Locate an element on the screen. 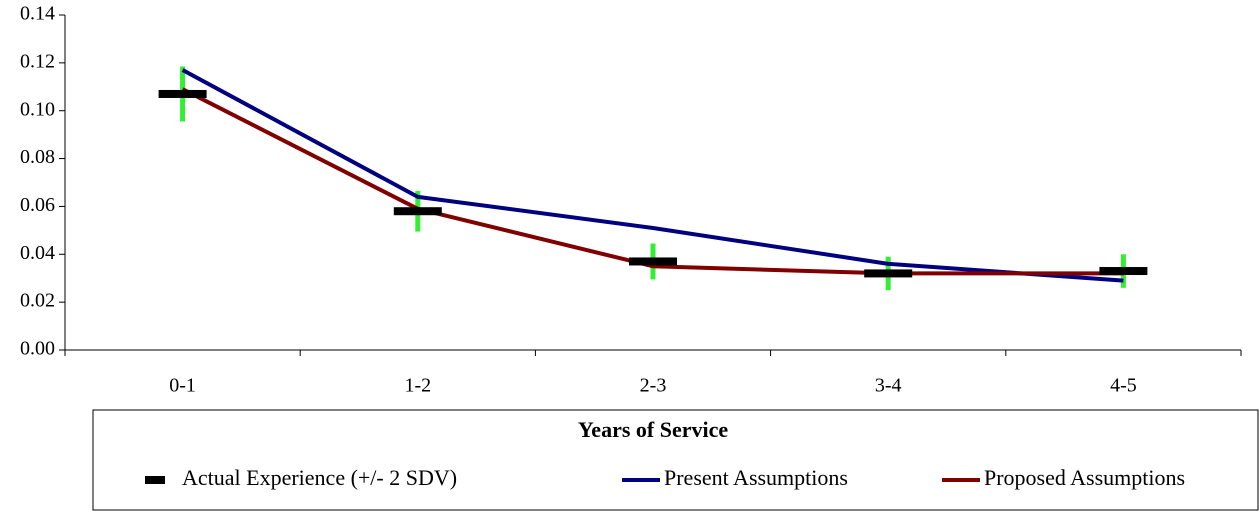 This screenshot has height=511, width=1259. x-tick-label: 4-5 is located at coordinates (1123, 386).